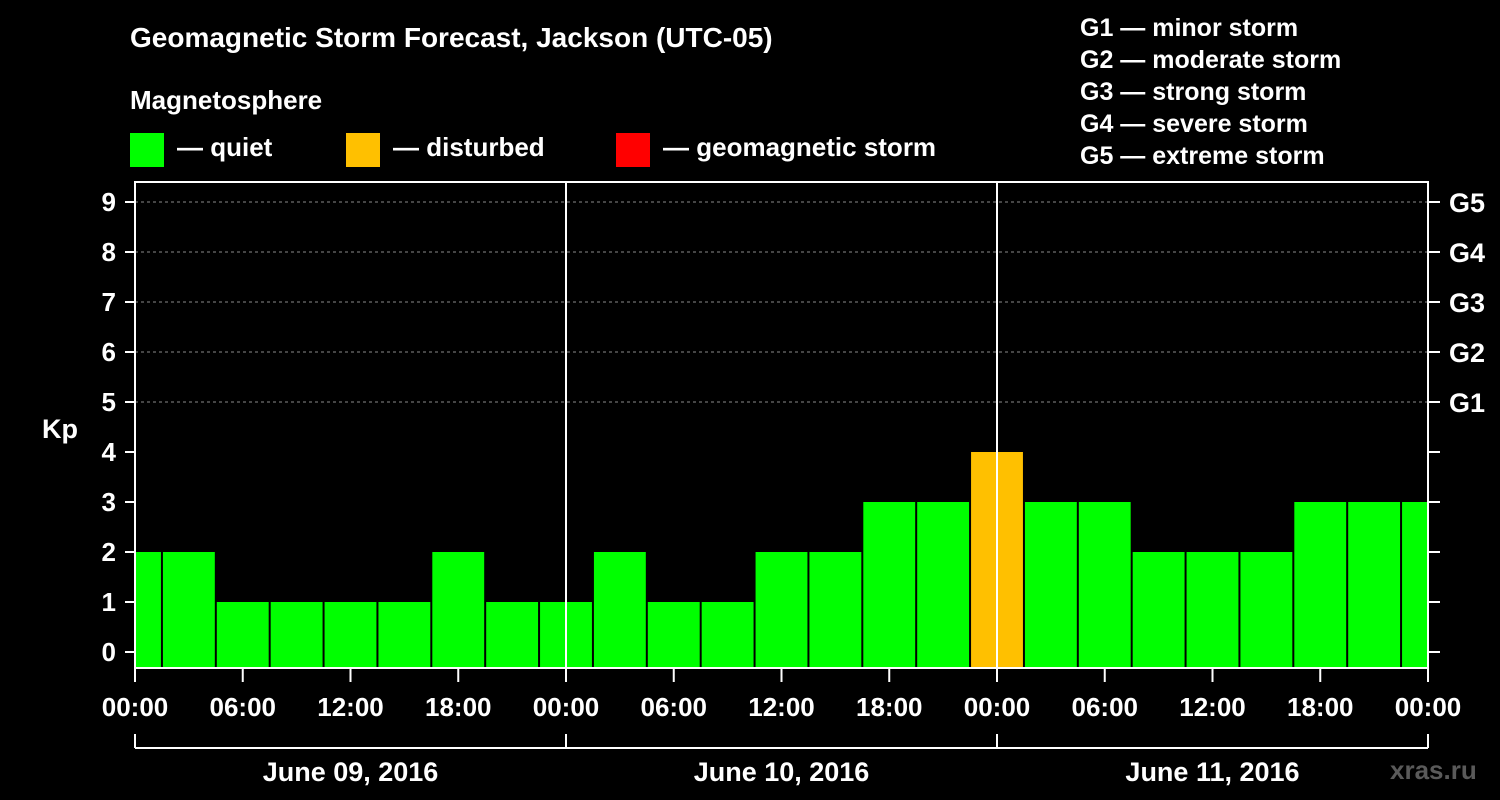 Image resolution: width=1500 pixels, height=800 pixels. Describe the element at coordinates (147, 150) in the screenshot. I see `legend-swatch-quiet` at that location.